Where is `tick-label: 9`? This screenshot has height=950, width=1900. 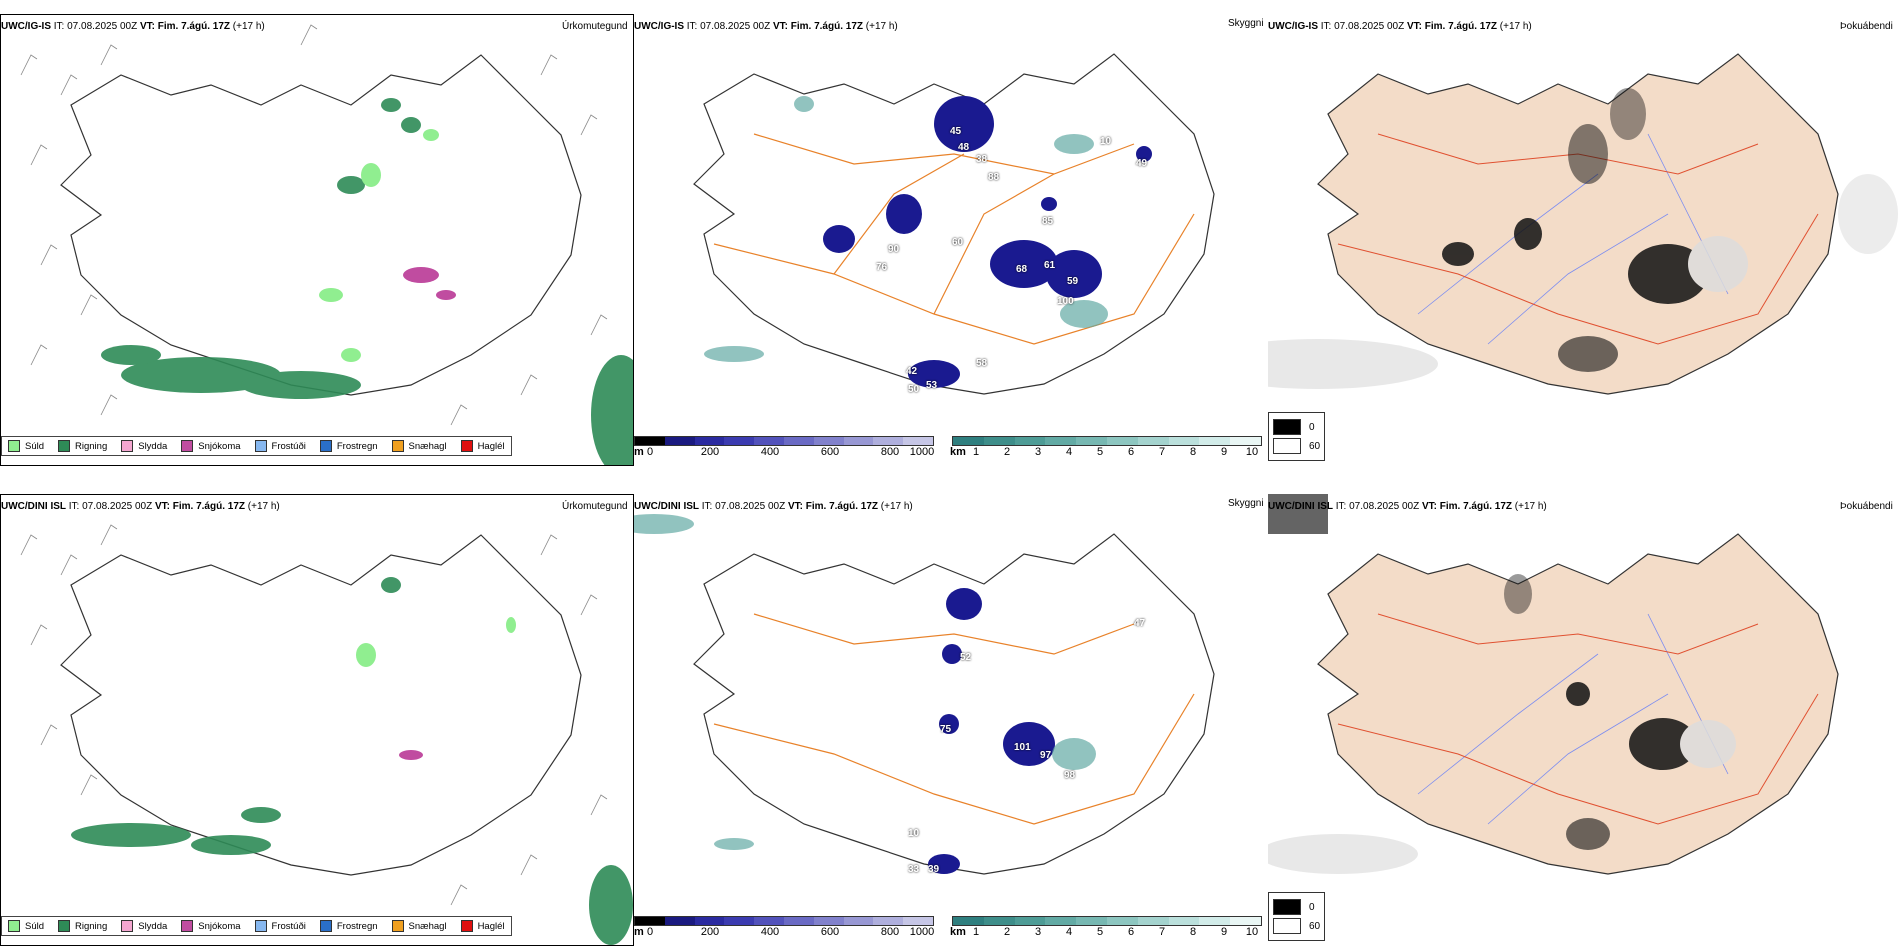
tick-label: 9 is located at coordinates (1224, 932).